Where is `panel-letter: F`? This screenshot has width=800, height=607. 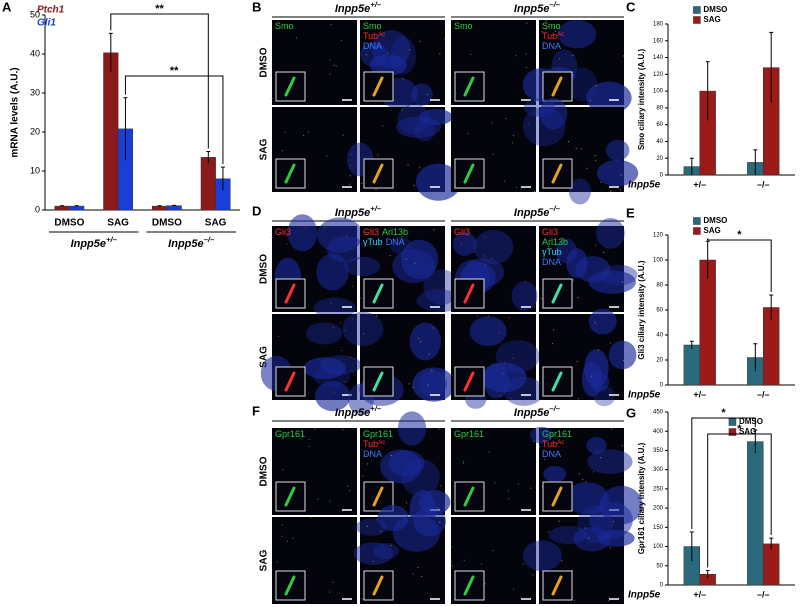
panel-letter: F is located at coordinates (256, 410).